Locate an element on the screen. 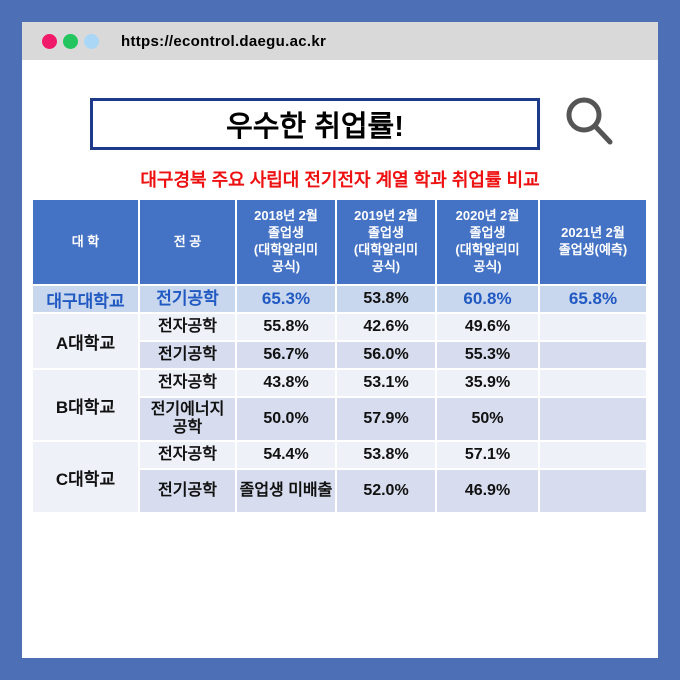  value-2020-cell: 55.3% is located at coordinates (487, 355).